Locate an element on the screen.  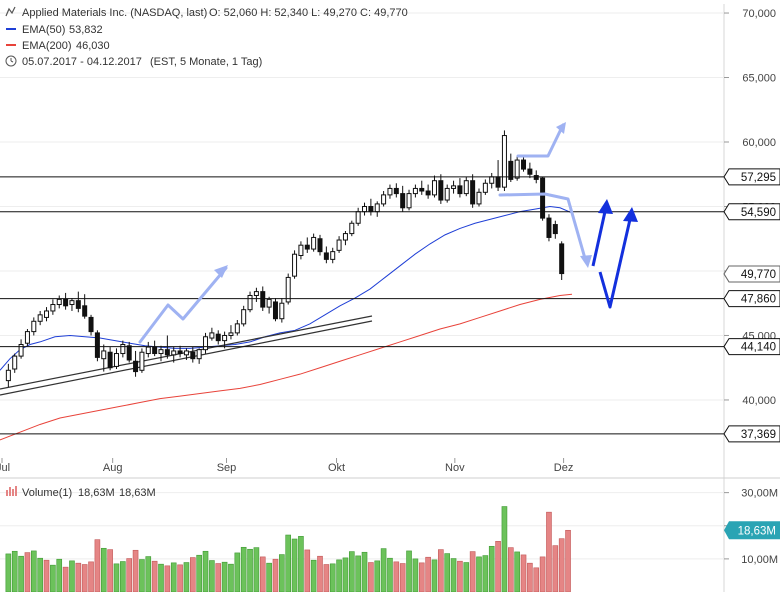
level-label-text: 57,295 is located at coordinates (758, 178).